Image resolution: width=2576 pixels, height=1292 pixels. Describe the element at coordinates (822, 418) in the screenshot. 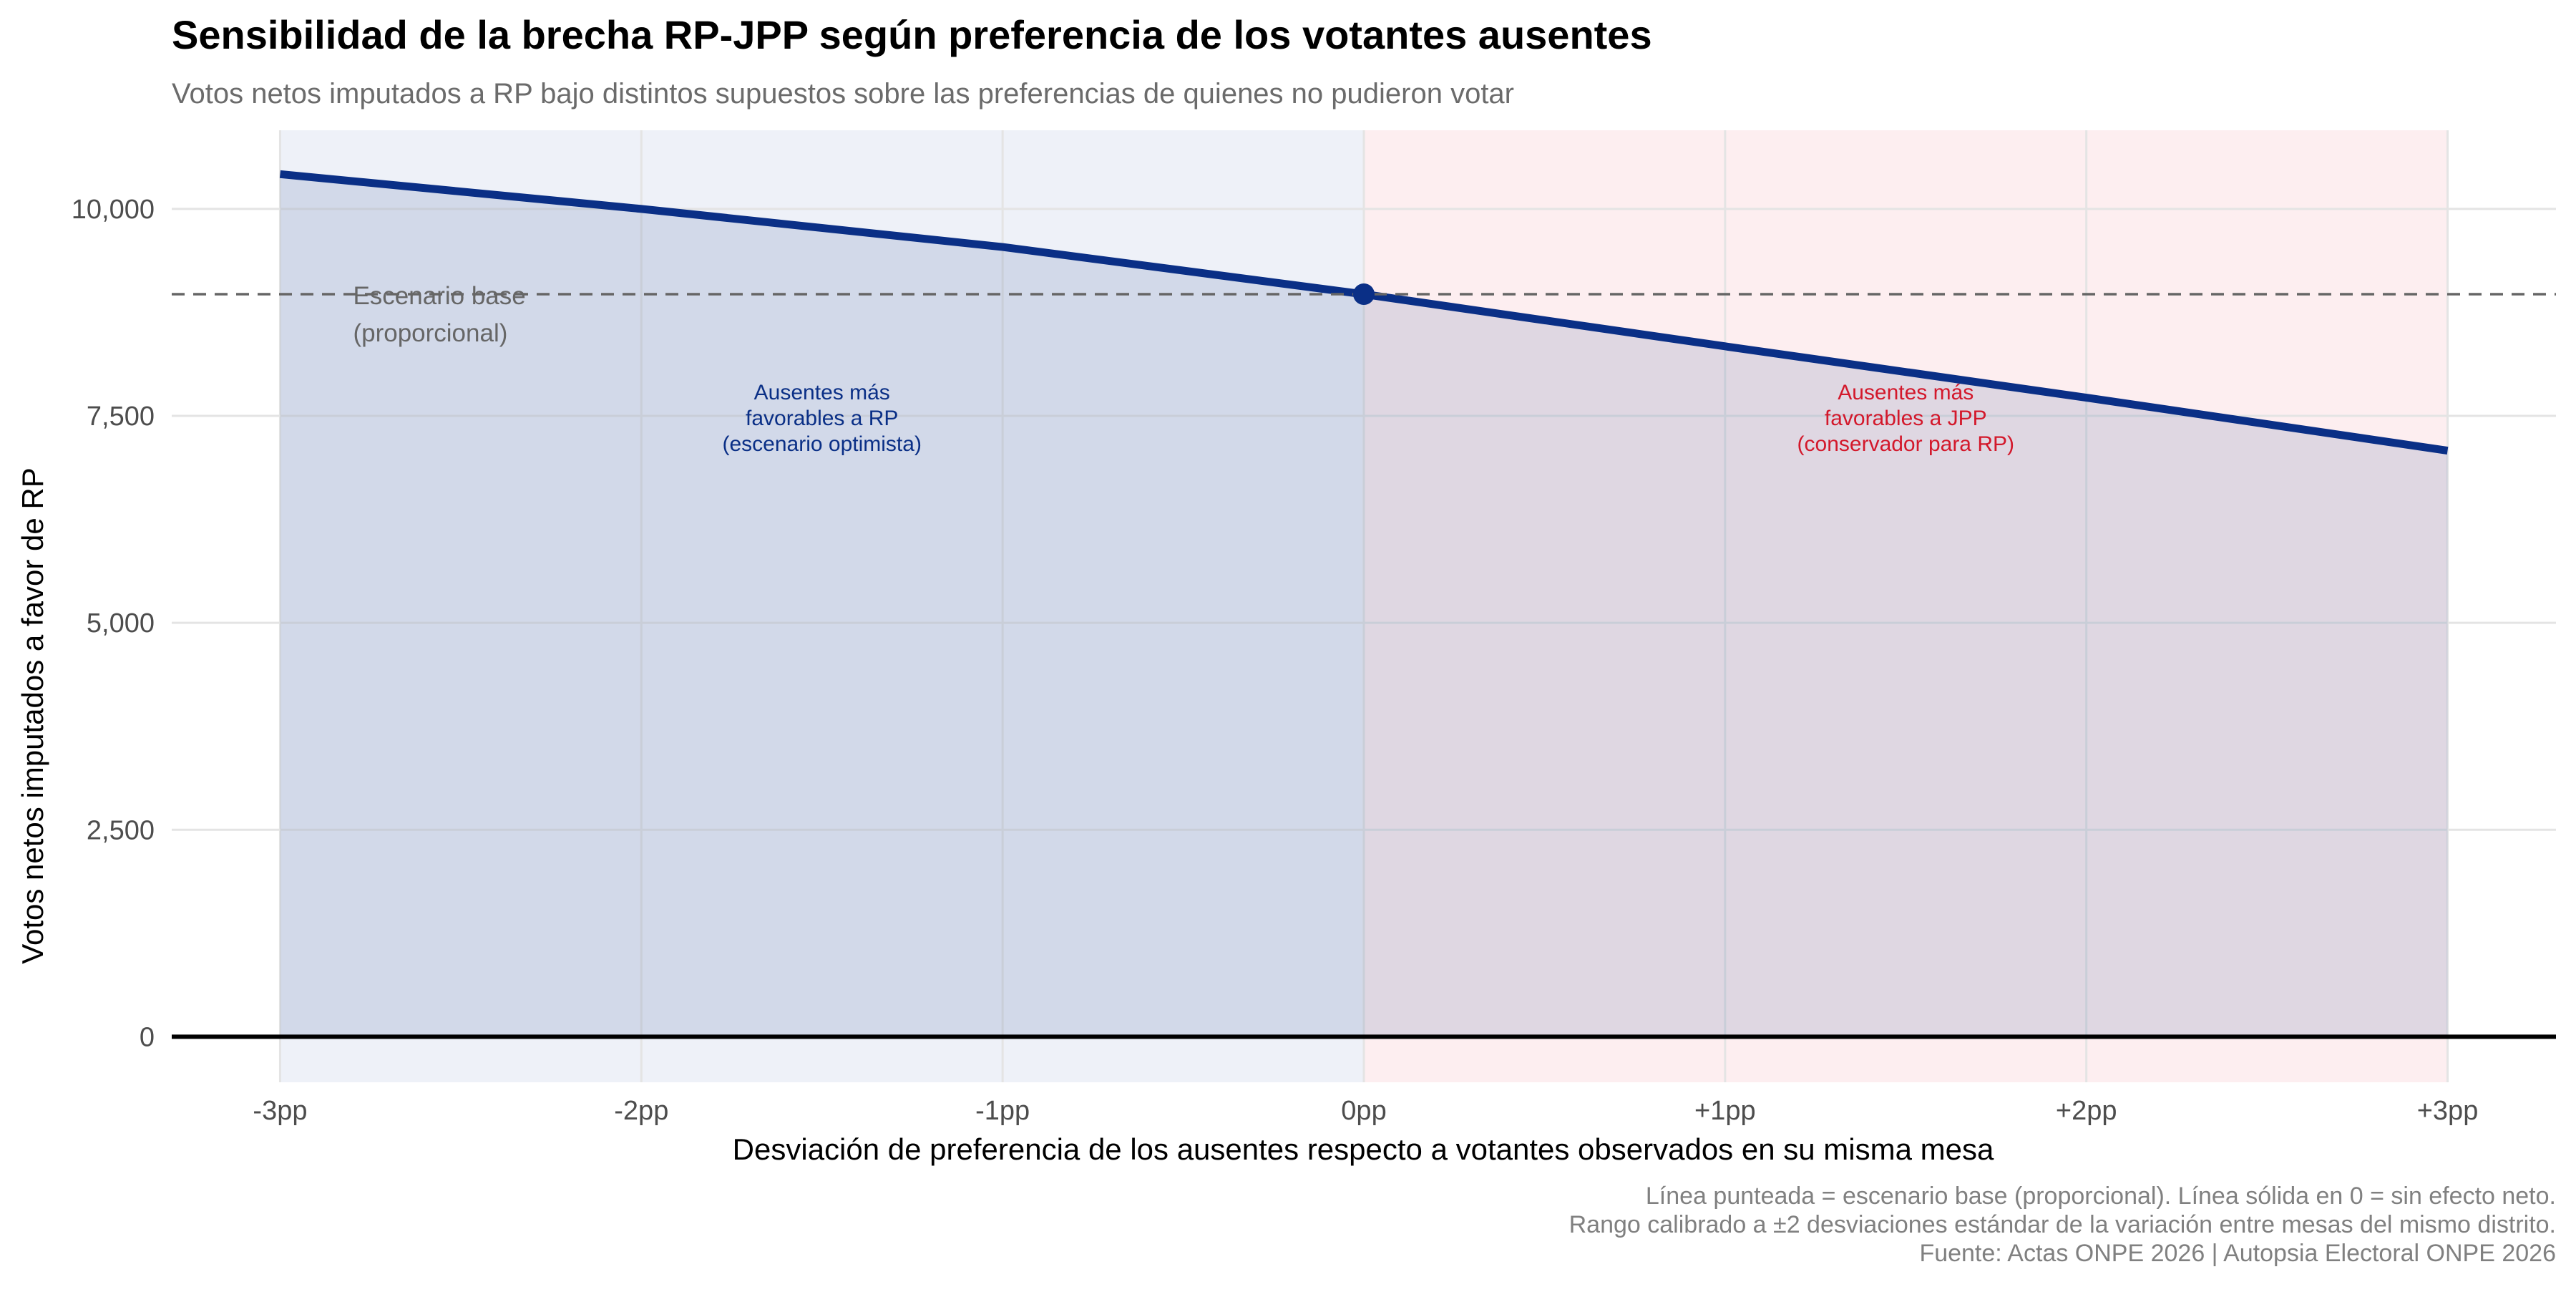

I see `region-label-0: favorables a RP` at that location.